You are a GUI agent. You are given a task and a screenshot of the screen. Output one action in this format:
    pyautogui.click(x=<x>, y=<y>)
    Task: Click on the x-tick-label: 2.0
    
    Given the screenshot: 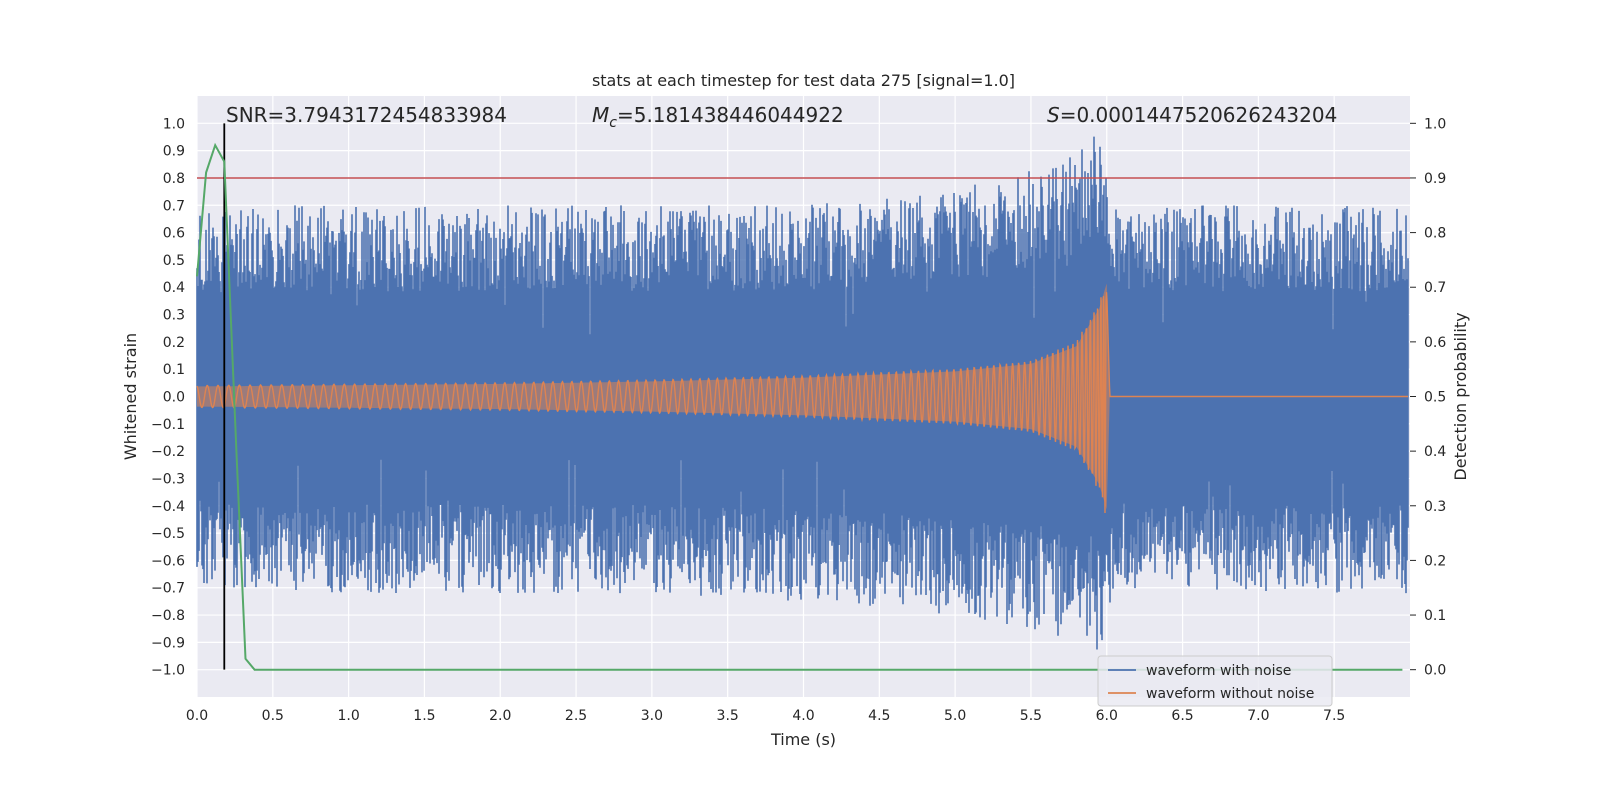 What is the action you would take?
    pyautogui.click(x=500, y=716)
    